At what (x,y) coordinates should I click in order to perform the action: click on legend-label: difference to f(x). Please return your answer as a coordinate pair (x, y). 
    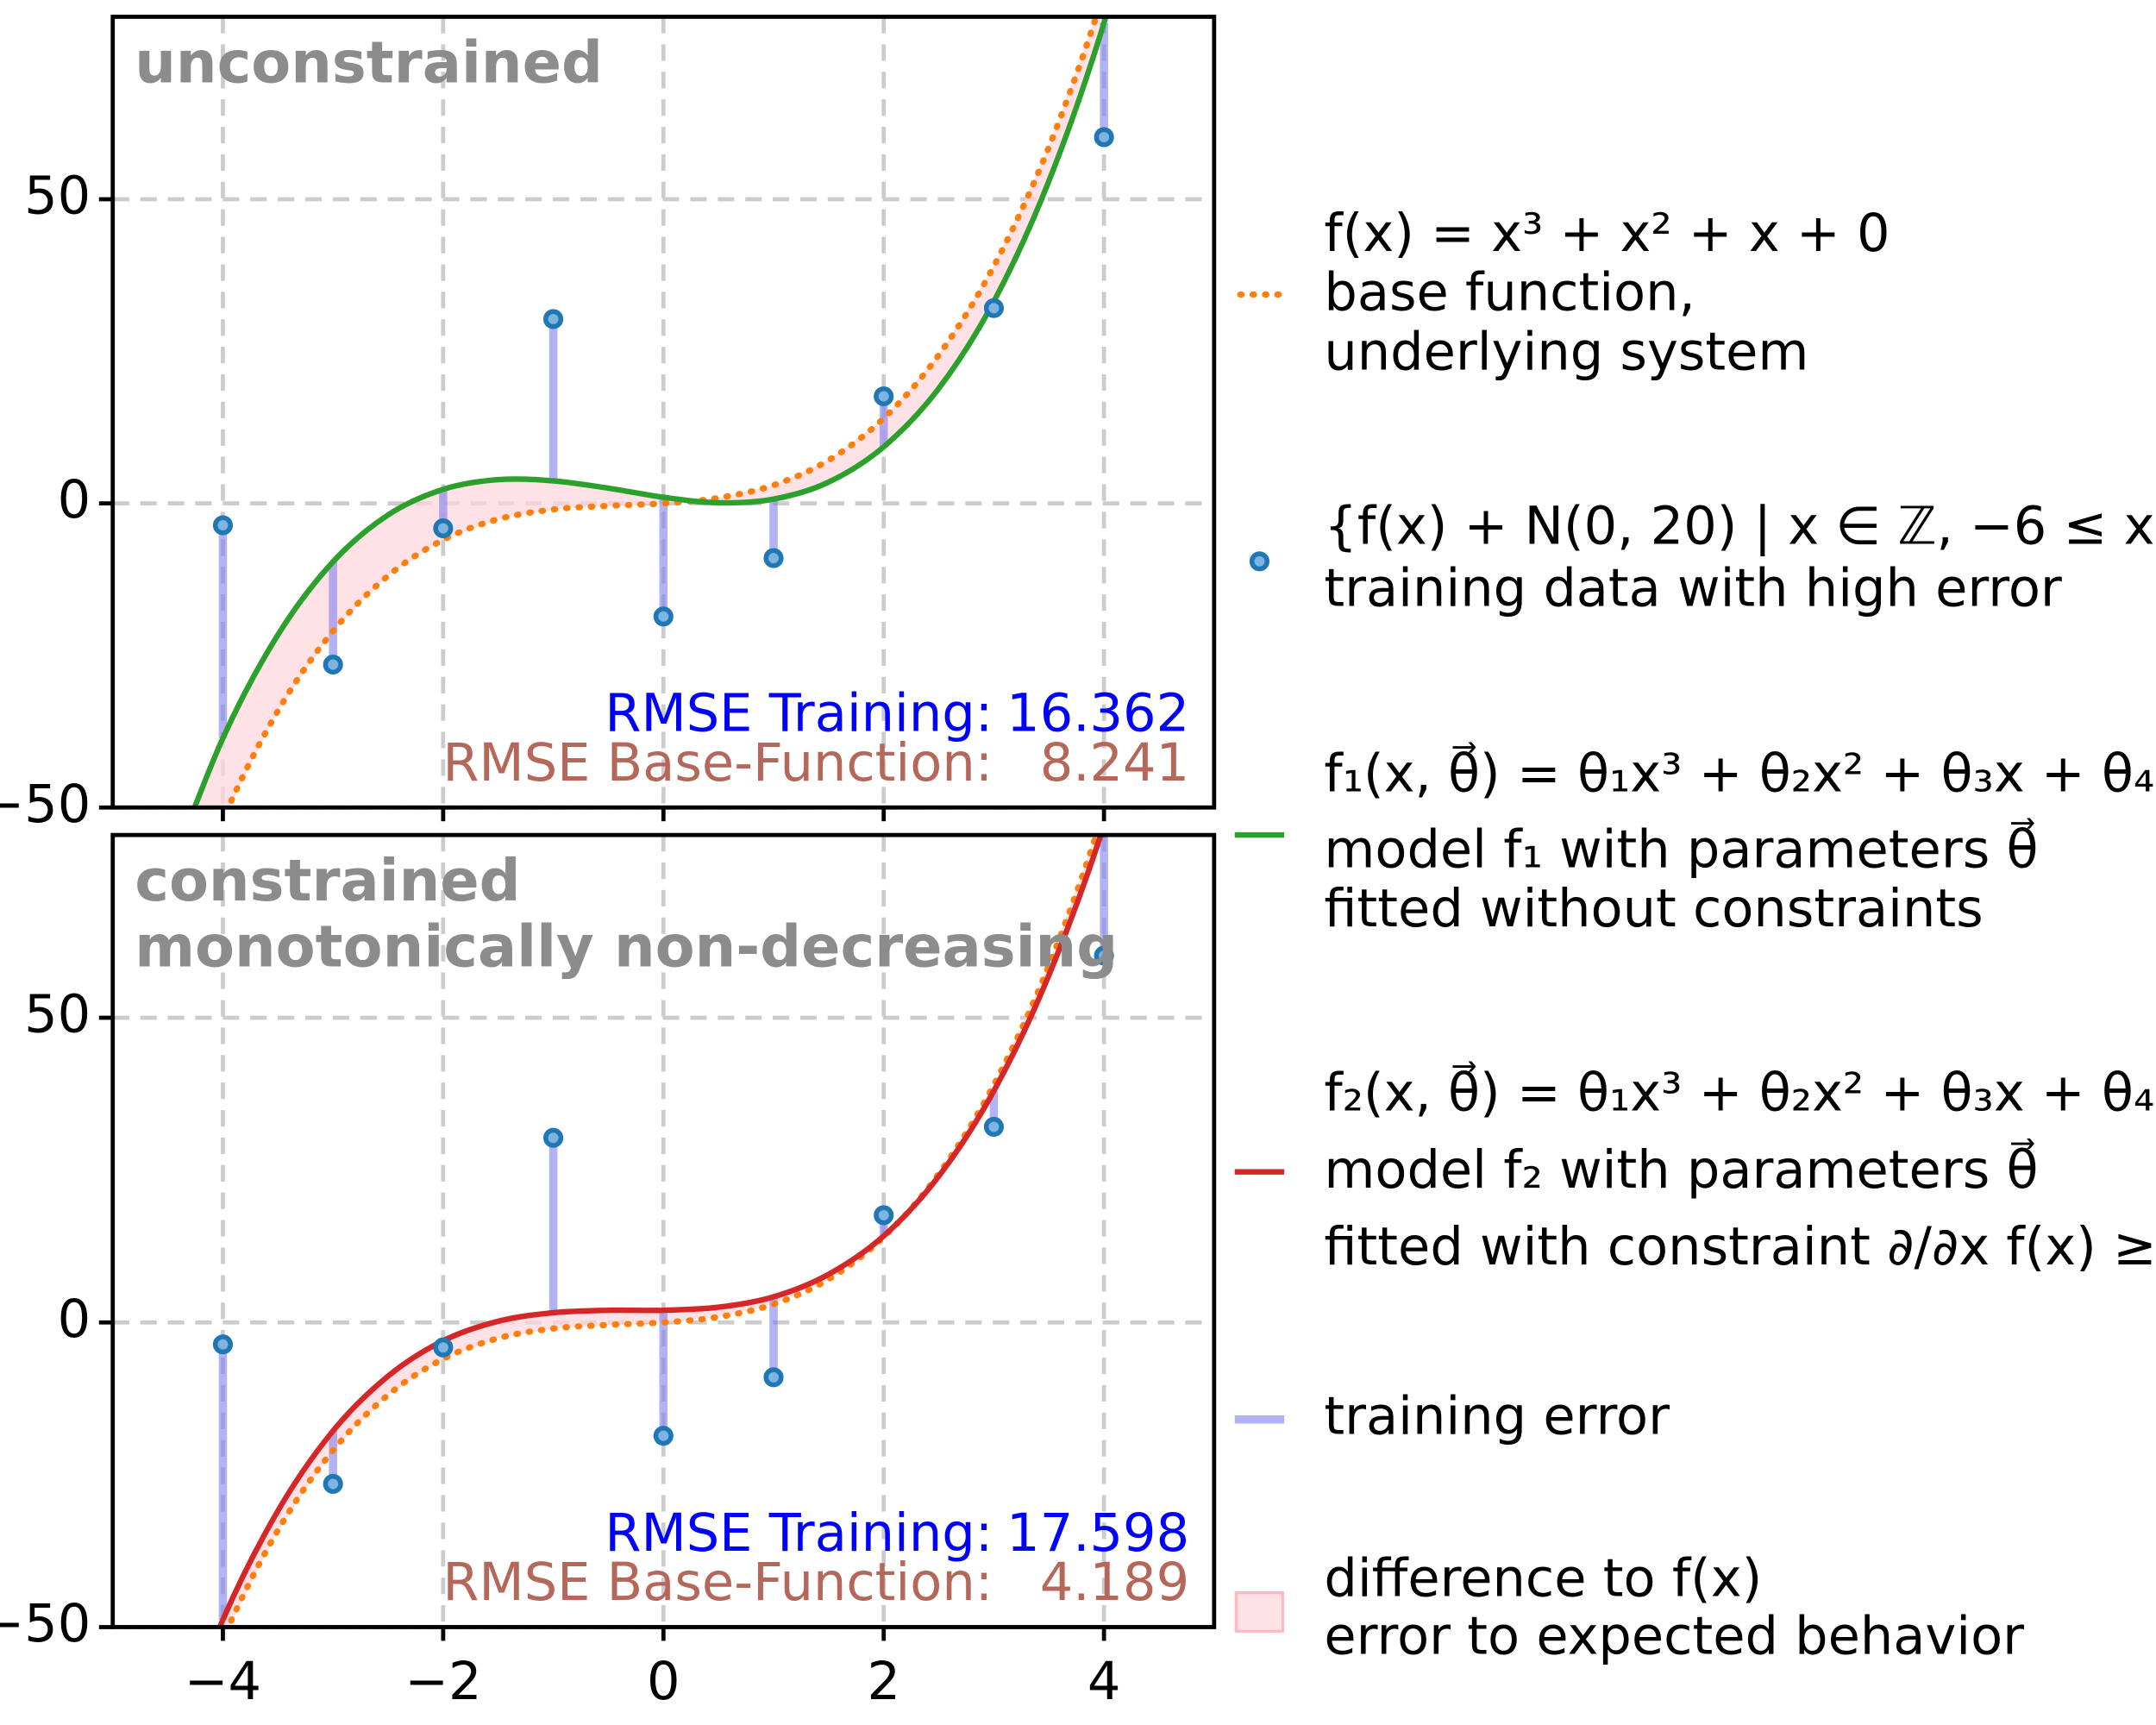
    Looking at the image, I should click on (1543, 1579).